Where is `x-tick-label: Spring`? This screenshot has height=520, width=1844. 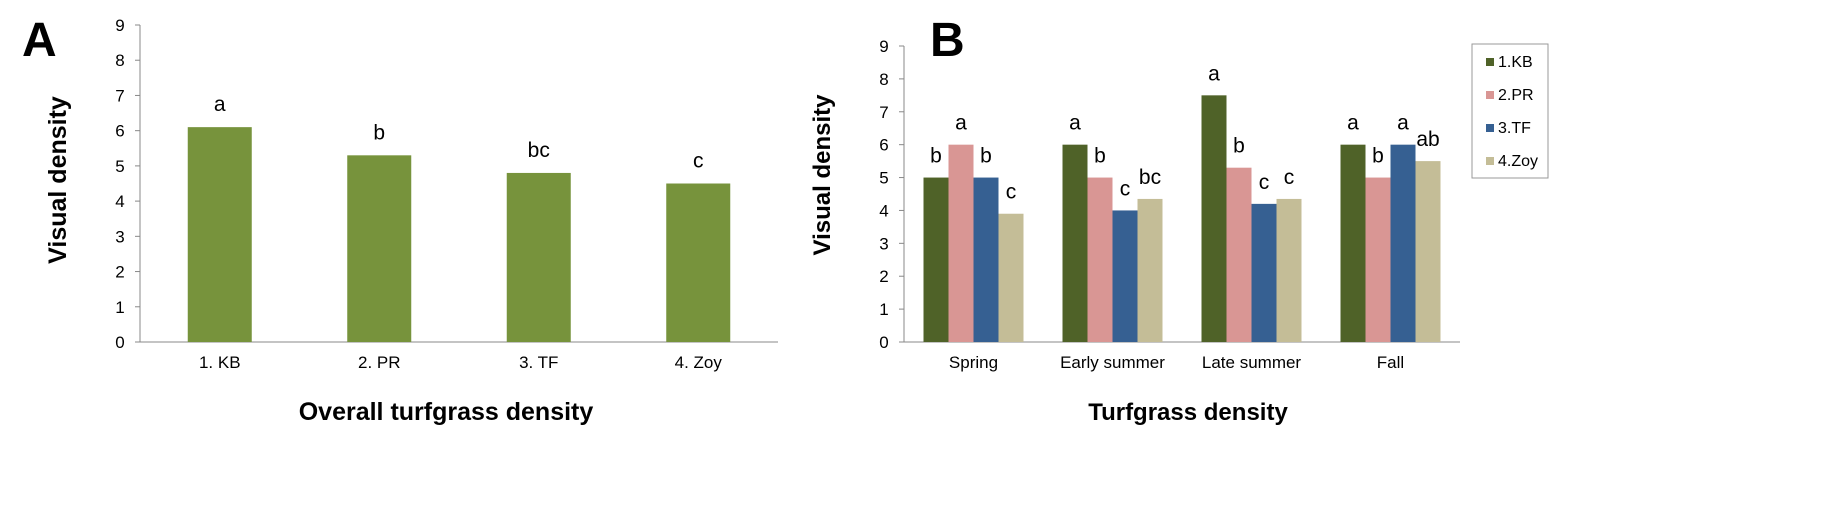
x-tick-label: Spring is located at coordinates (973, 362).